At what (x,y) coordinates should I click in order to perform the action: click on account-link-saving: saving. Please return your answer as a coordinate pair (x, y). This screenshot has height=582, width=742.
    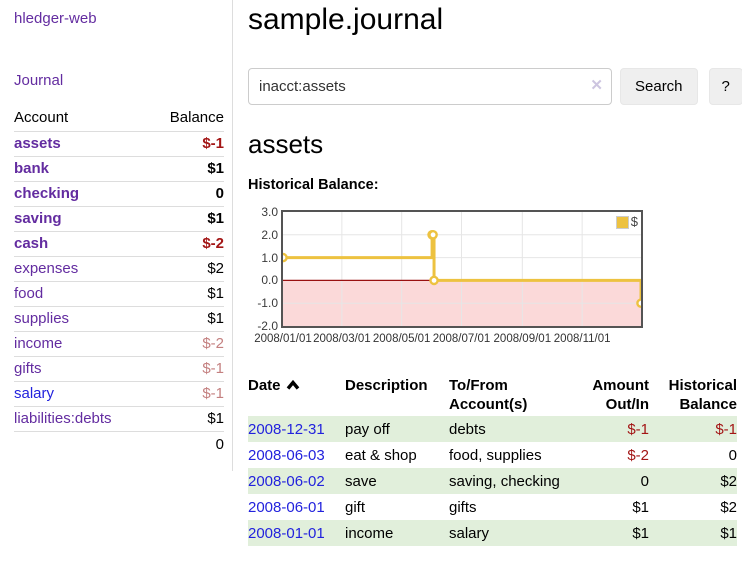
    Looking at the image, I should click on (38, 218).